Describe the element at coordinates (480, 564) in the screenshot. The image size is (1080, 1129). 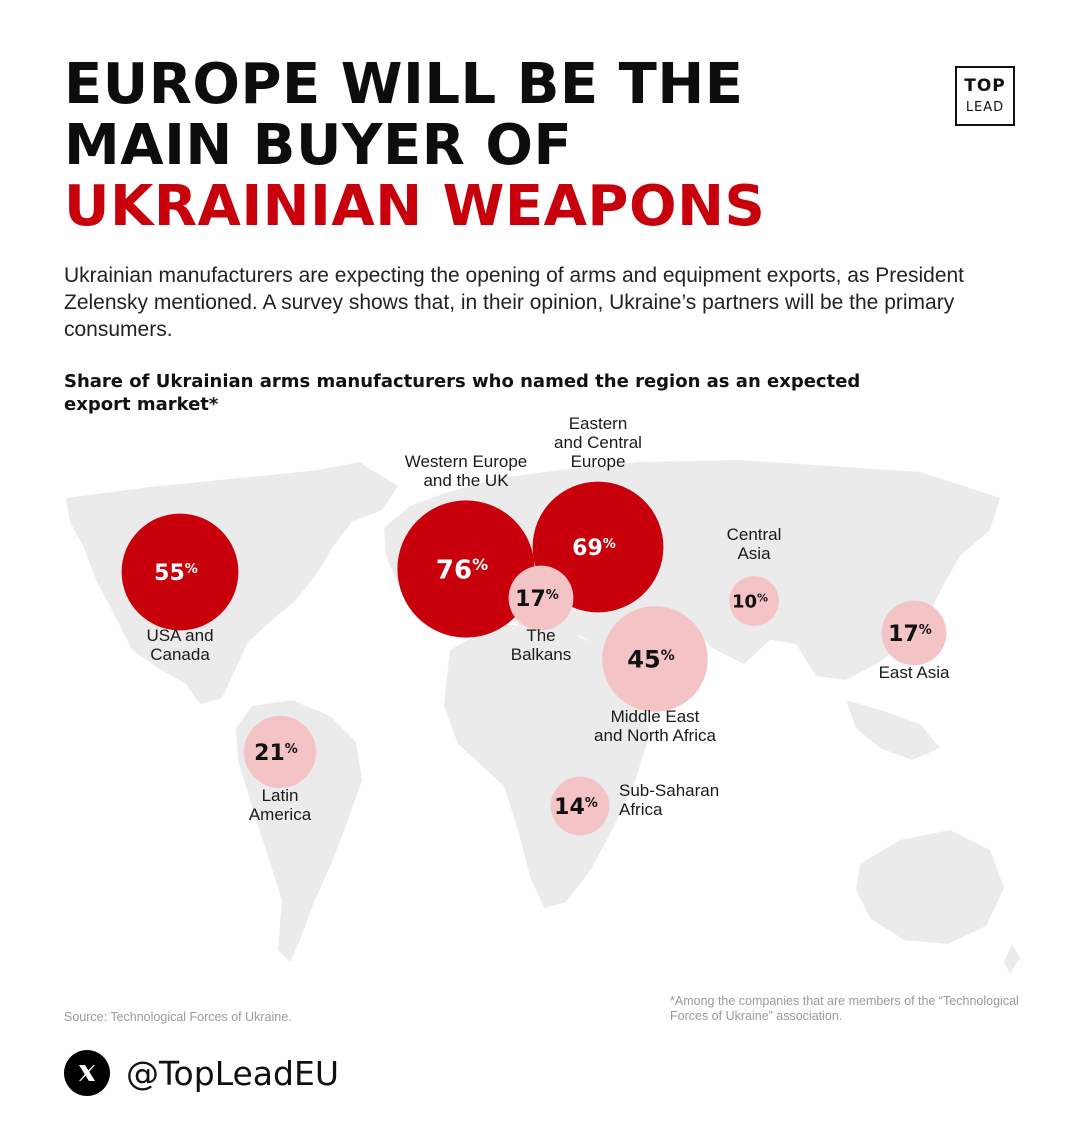
I see `bubble-unit-western-europe-and-the-uk: %` at that location.